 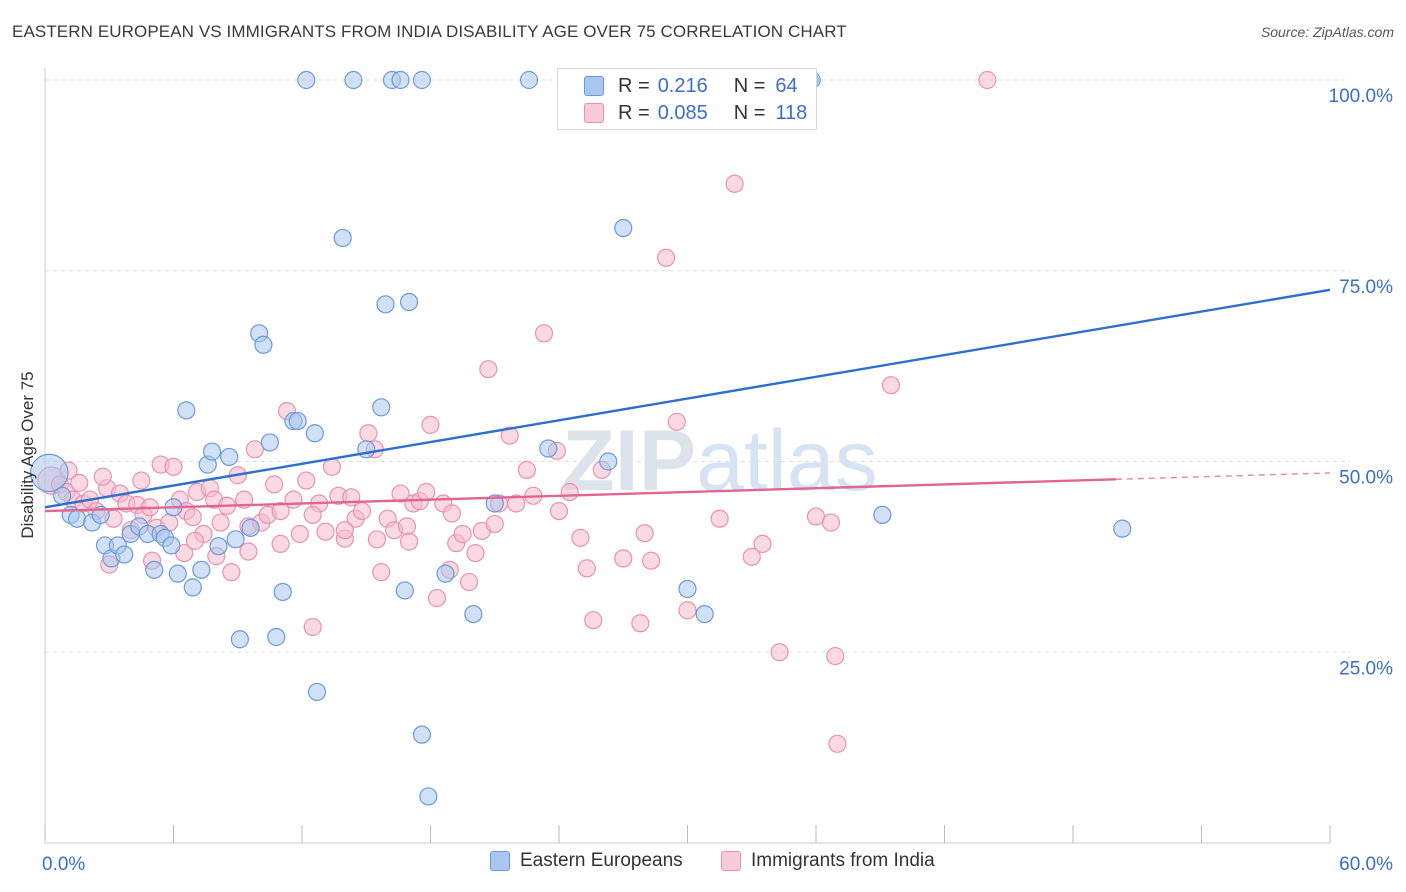 I want to click on y-tick-label: 75.0%, so click(x=1366, y=287).